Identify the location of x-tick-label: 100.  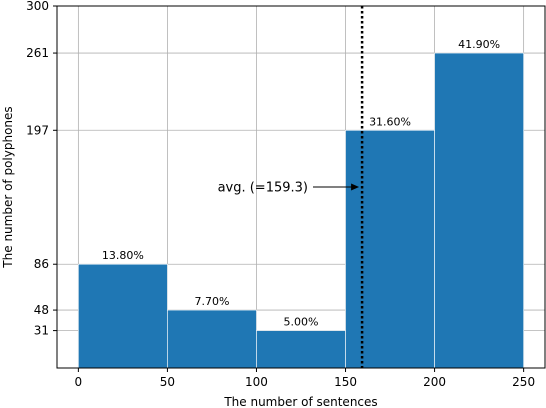
(256, 382).